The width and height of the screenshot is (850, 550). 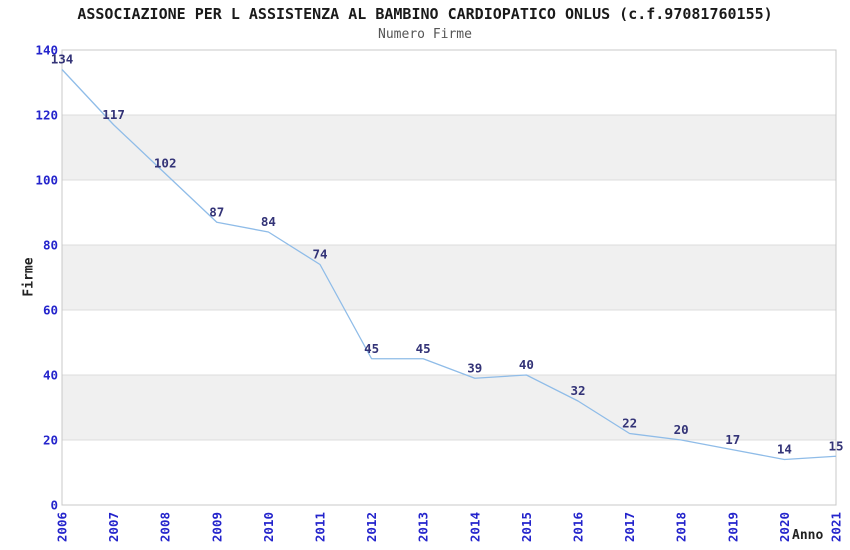 I want to click on y-tick-label: 100, so click(x=46, y=180).